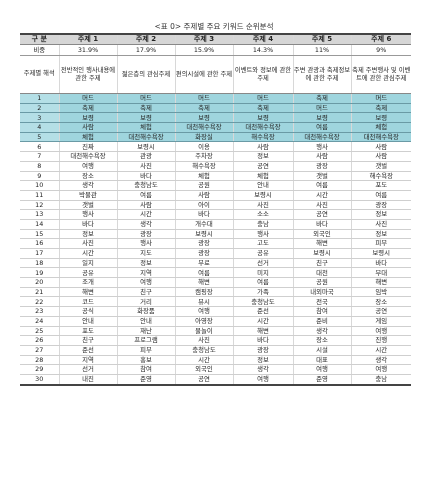 The image size is (428, 498). I want to click on header-label: 구 분, so click(39, 39).